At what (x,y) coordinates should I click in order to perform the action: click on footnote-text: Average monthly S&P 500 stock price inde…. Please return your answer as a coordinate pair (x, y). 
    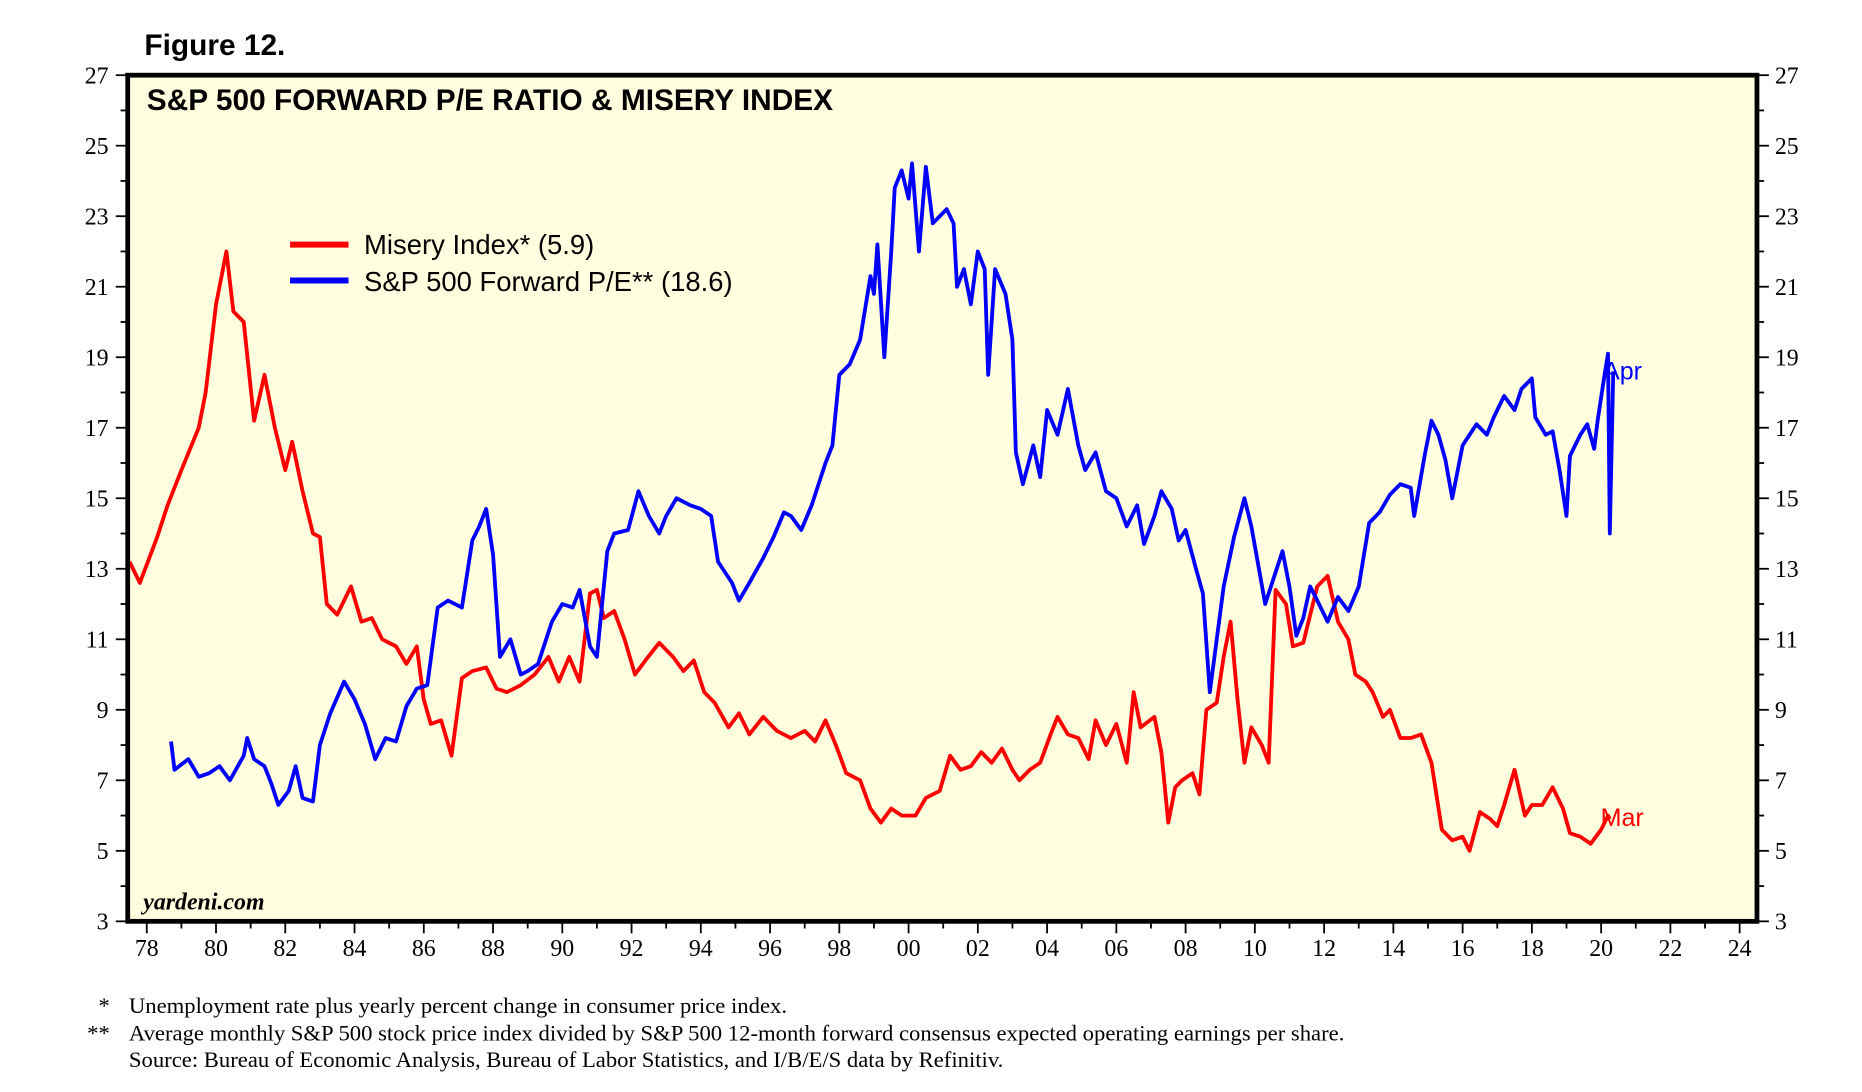
    Looking at the image, I should click on (736, 1033).